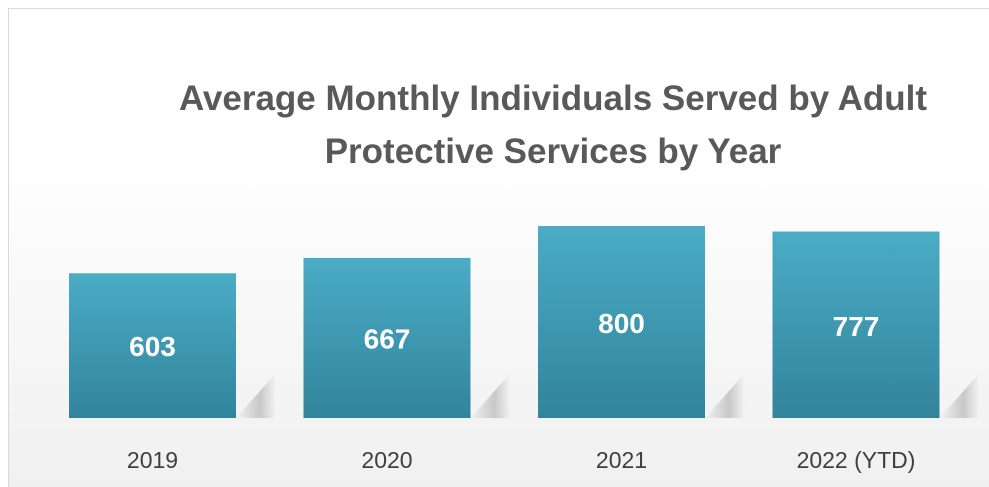  What do you see at coordinates (386, 460) in the screenshot?
I see `x-tick-label: 2020` at bounding box center [386, 460].